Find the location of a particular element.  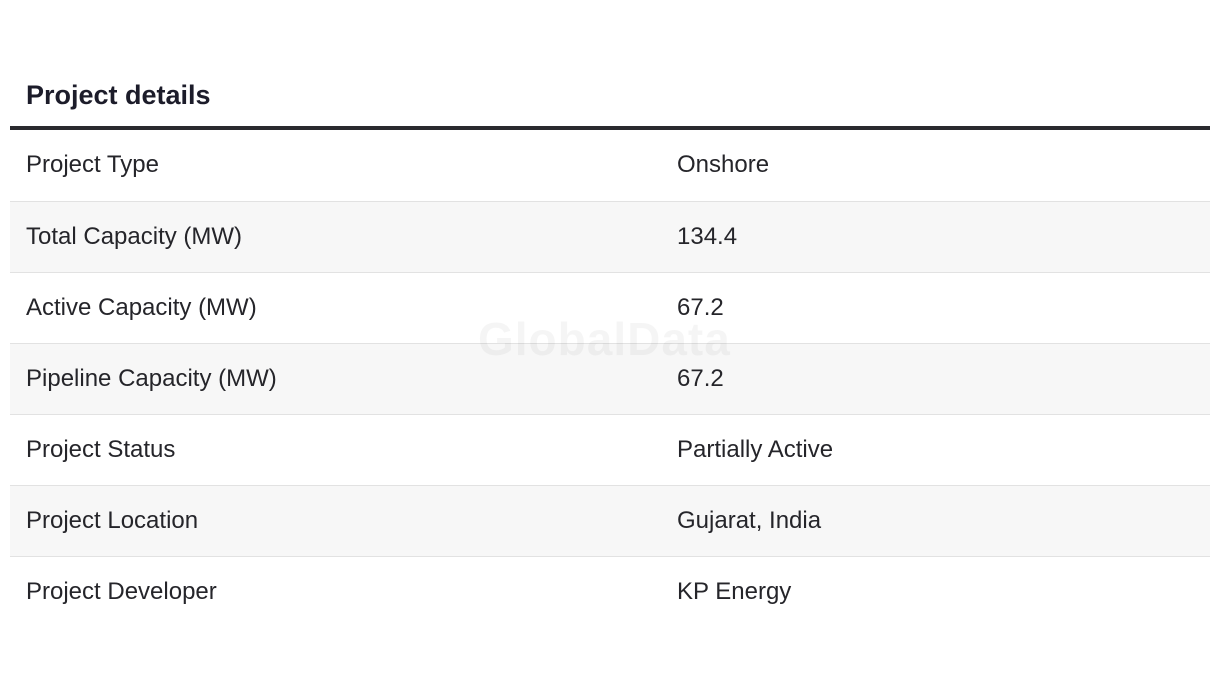

row-label: Active Capacity (MW) is located at coordinates (335, 308).